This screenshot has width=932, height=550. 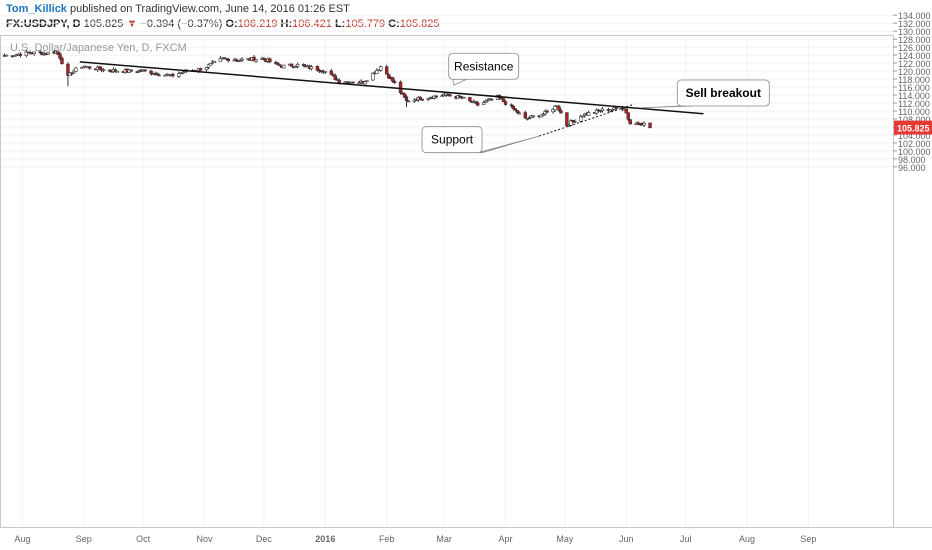 What do you see at coordinates (914, 56) in the screenshot?
I see `y-tick-label: 124.000` at bounding box center [914, 56].